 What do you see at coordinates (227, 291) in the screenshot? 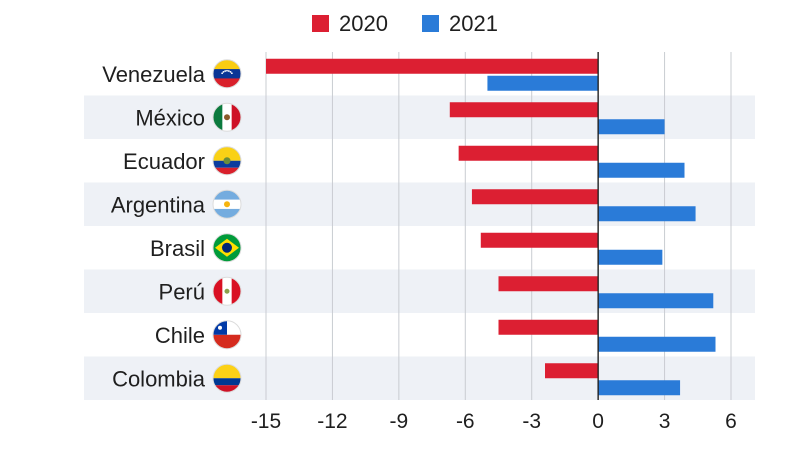
I see `peru-flag-icon` at bounding box center [227, 291].